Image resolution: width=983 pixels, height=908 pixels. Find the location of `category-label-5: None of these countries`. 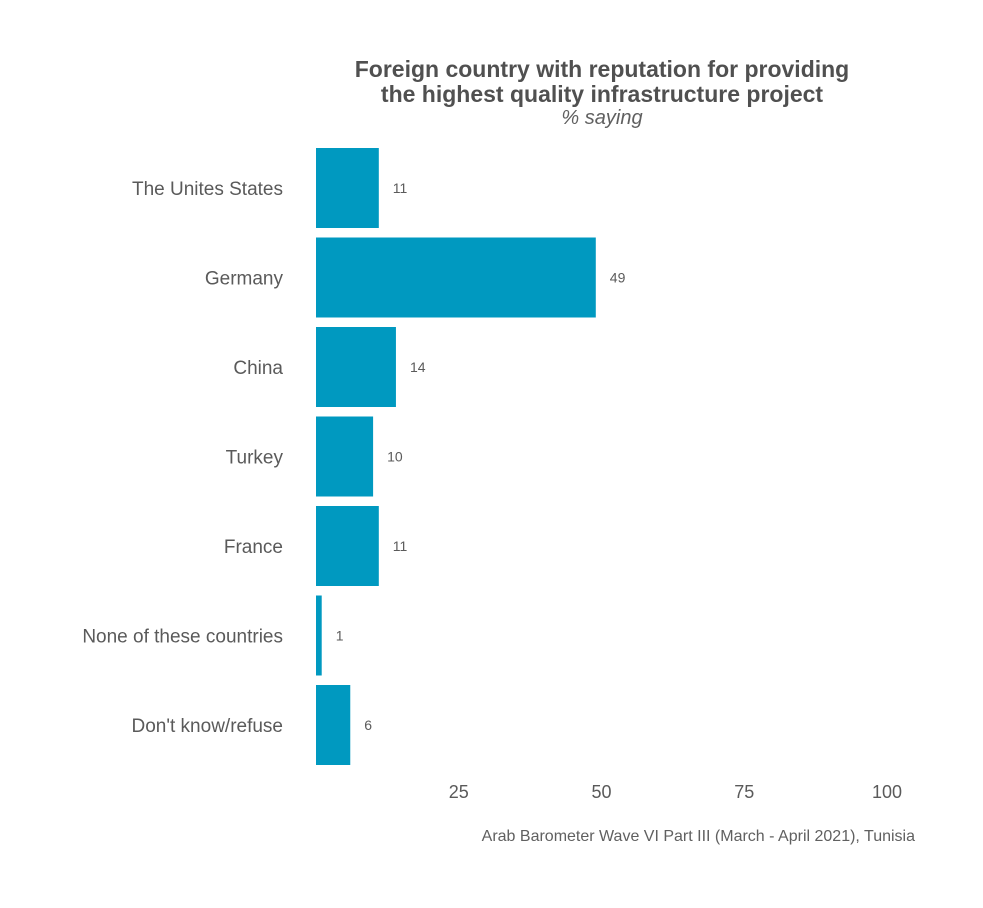

category-label-5: None of these countries is located at coordinates (182, 637).